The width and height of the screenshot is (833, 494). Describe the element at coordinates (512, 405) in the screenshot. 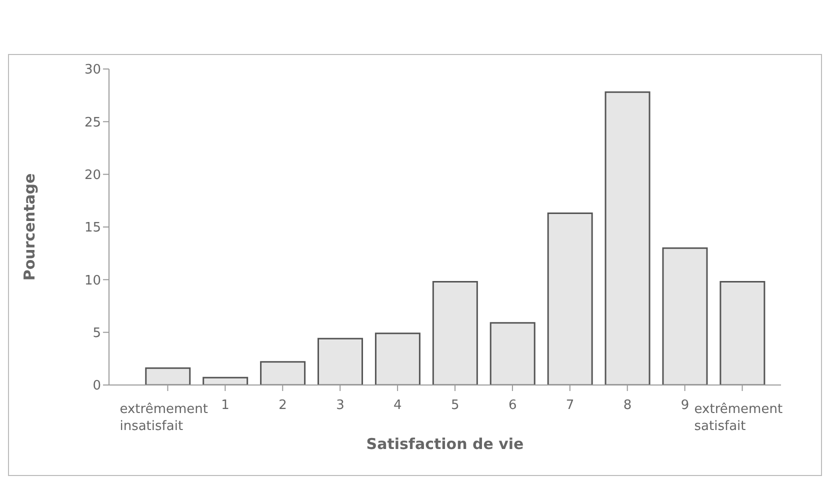

I see `x-tick-label: 6` at that location.